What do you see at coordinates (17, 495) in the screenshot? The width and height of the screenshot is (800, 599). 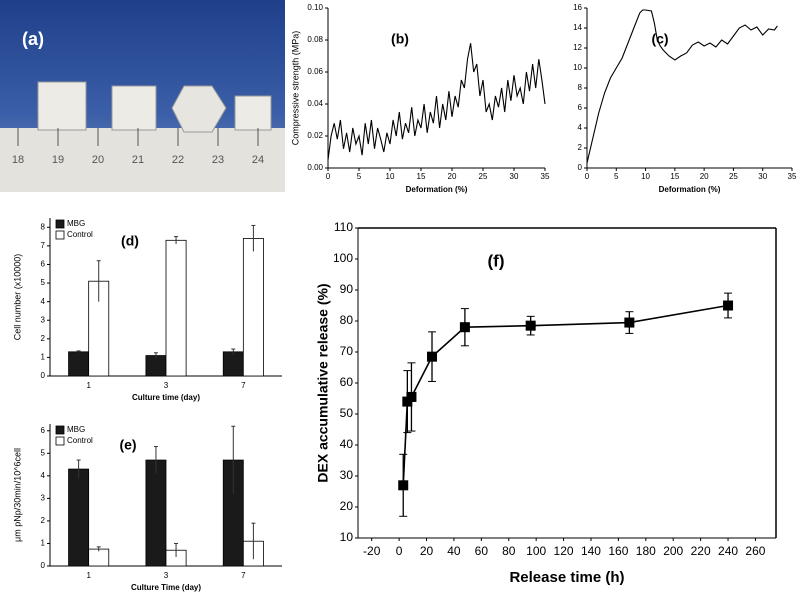 I see `y-axis-label: μm pNp/30min/10^6cell` at bounding box center [17, 495].